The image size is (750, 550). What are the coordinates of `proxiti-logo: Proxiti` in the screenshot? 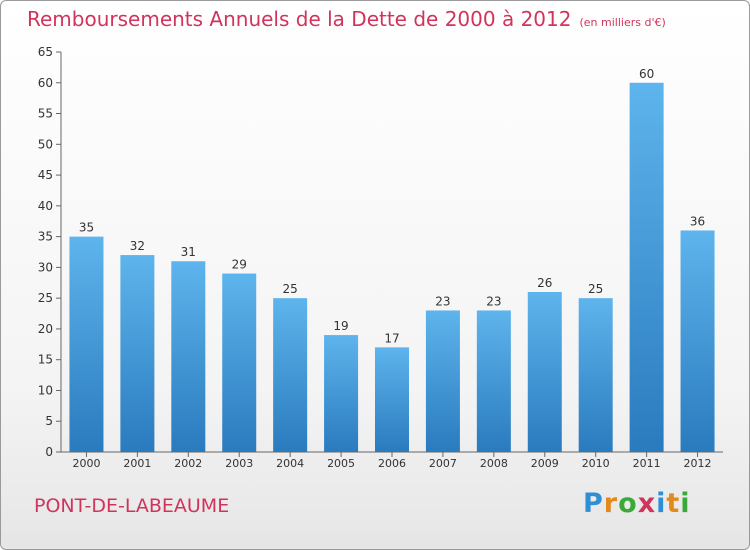 It's located at (637, 503).